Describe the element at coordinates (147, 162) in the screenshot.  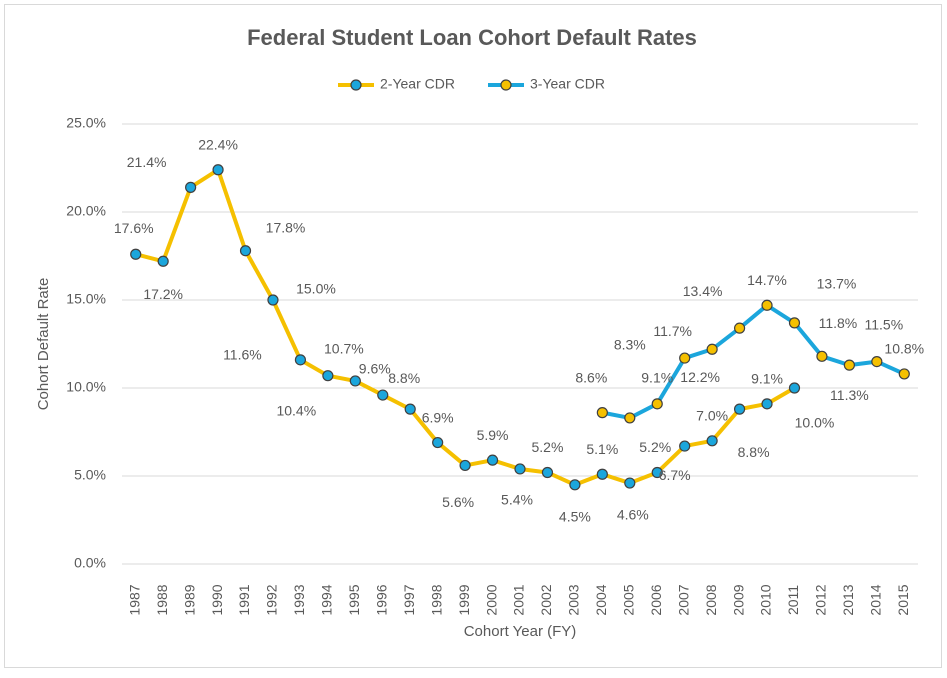
I see `data-label: 21.4%` at that location.